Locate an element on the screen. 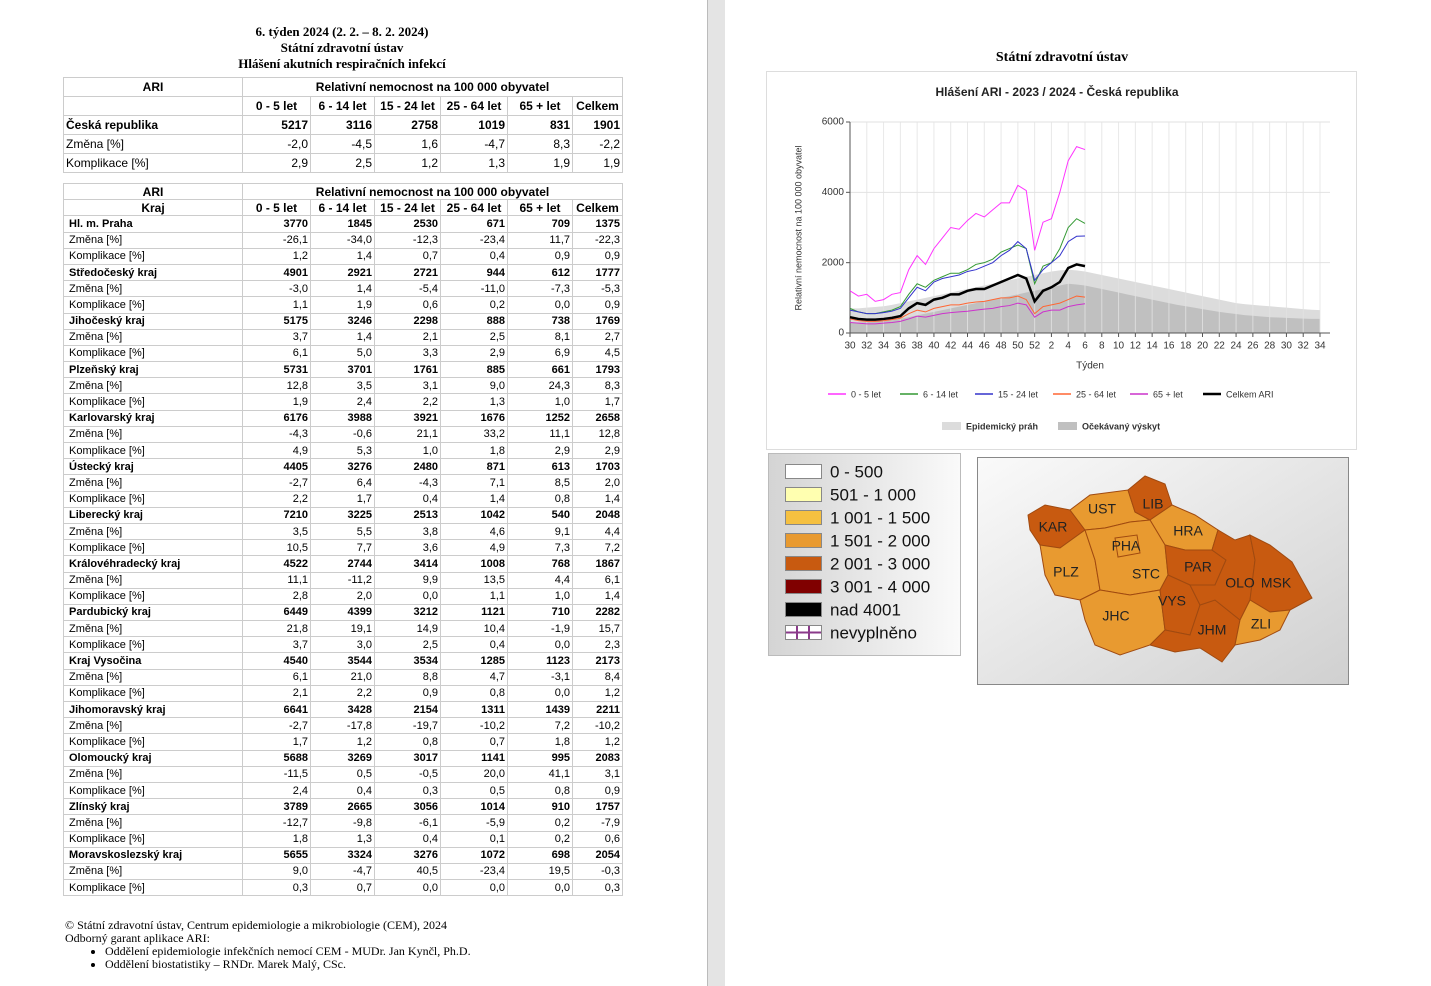 The height and width of the screenshot is (986, 1431). cell: 0,0 is located at coordinates (540, 305).